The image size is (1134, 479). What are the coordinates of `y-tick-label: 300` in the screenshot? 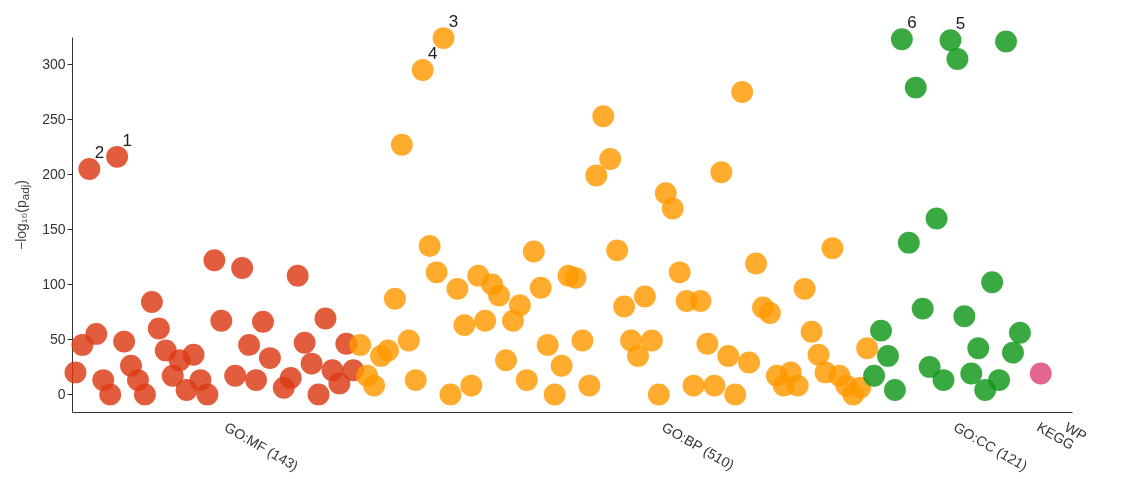 It's located at (54, 63).